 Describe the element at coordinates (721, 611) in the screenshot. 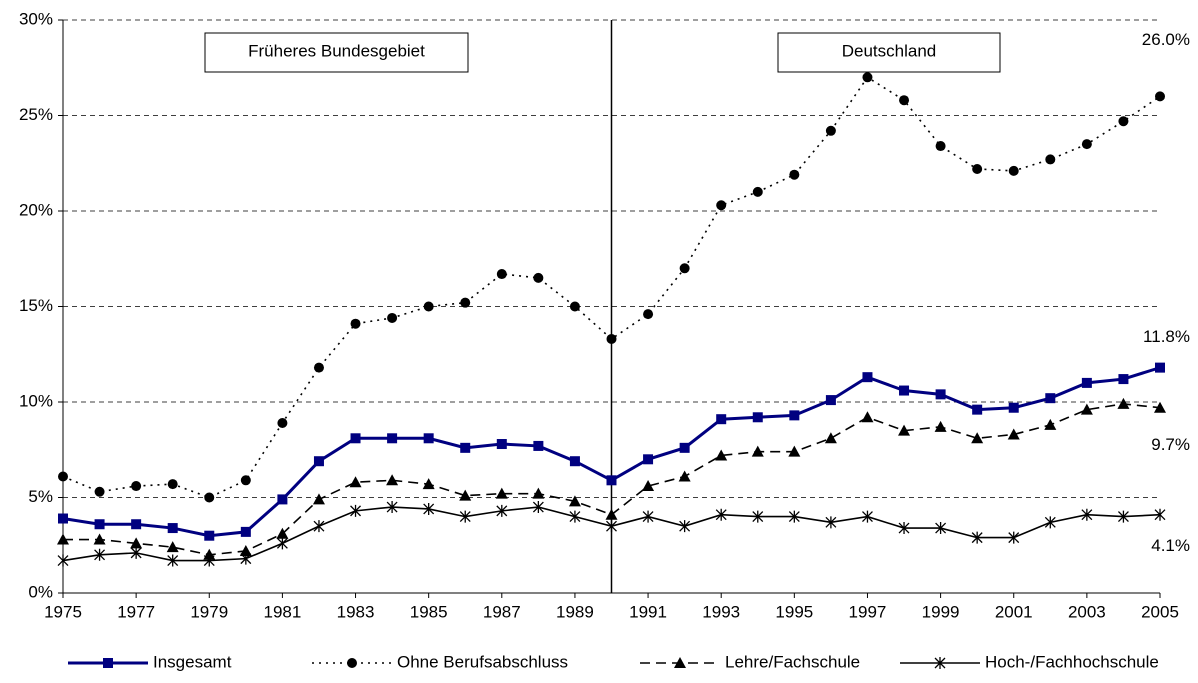

I see `x-tick-label: 1993` at that location.